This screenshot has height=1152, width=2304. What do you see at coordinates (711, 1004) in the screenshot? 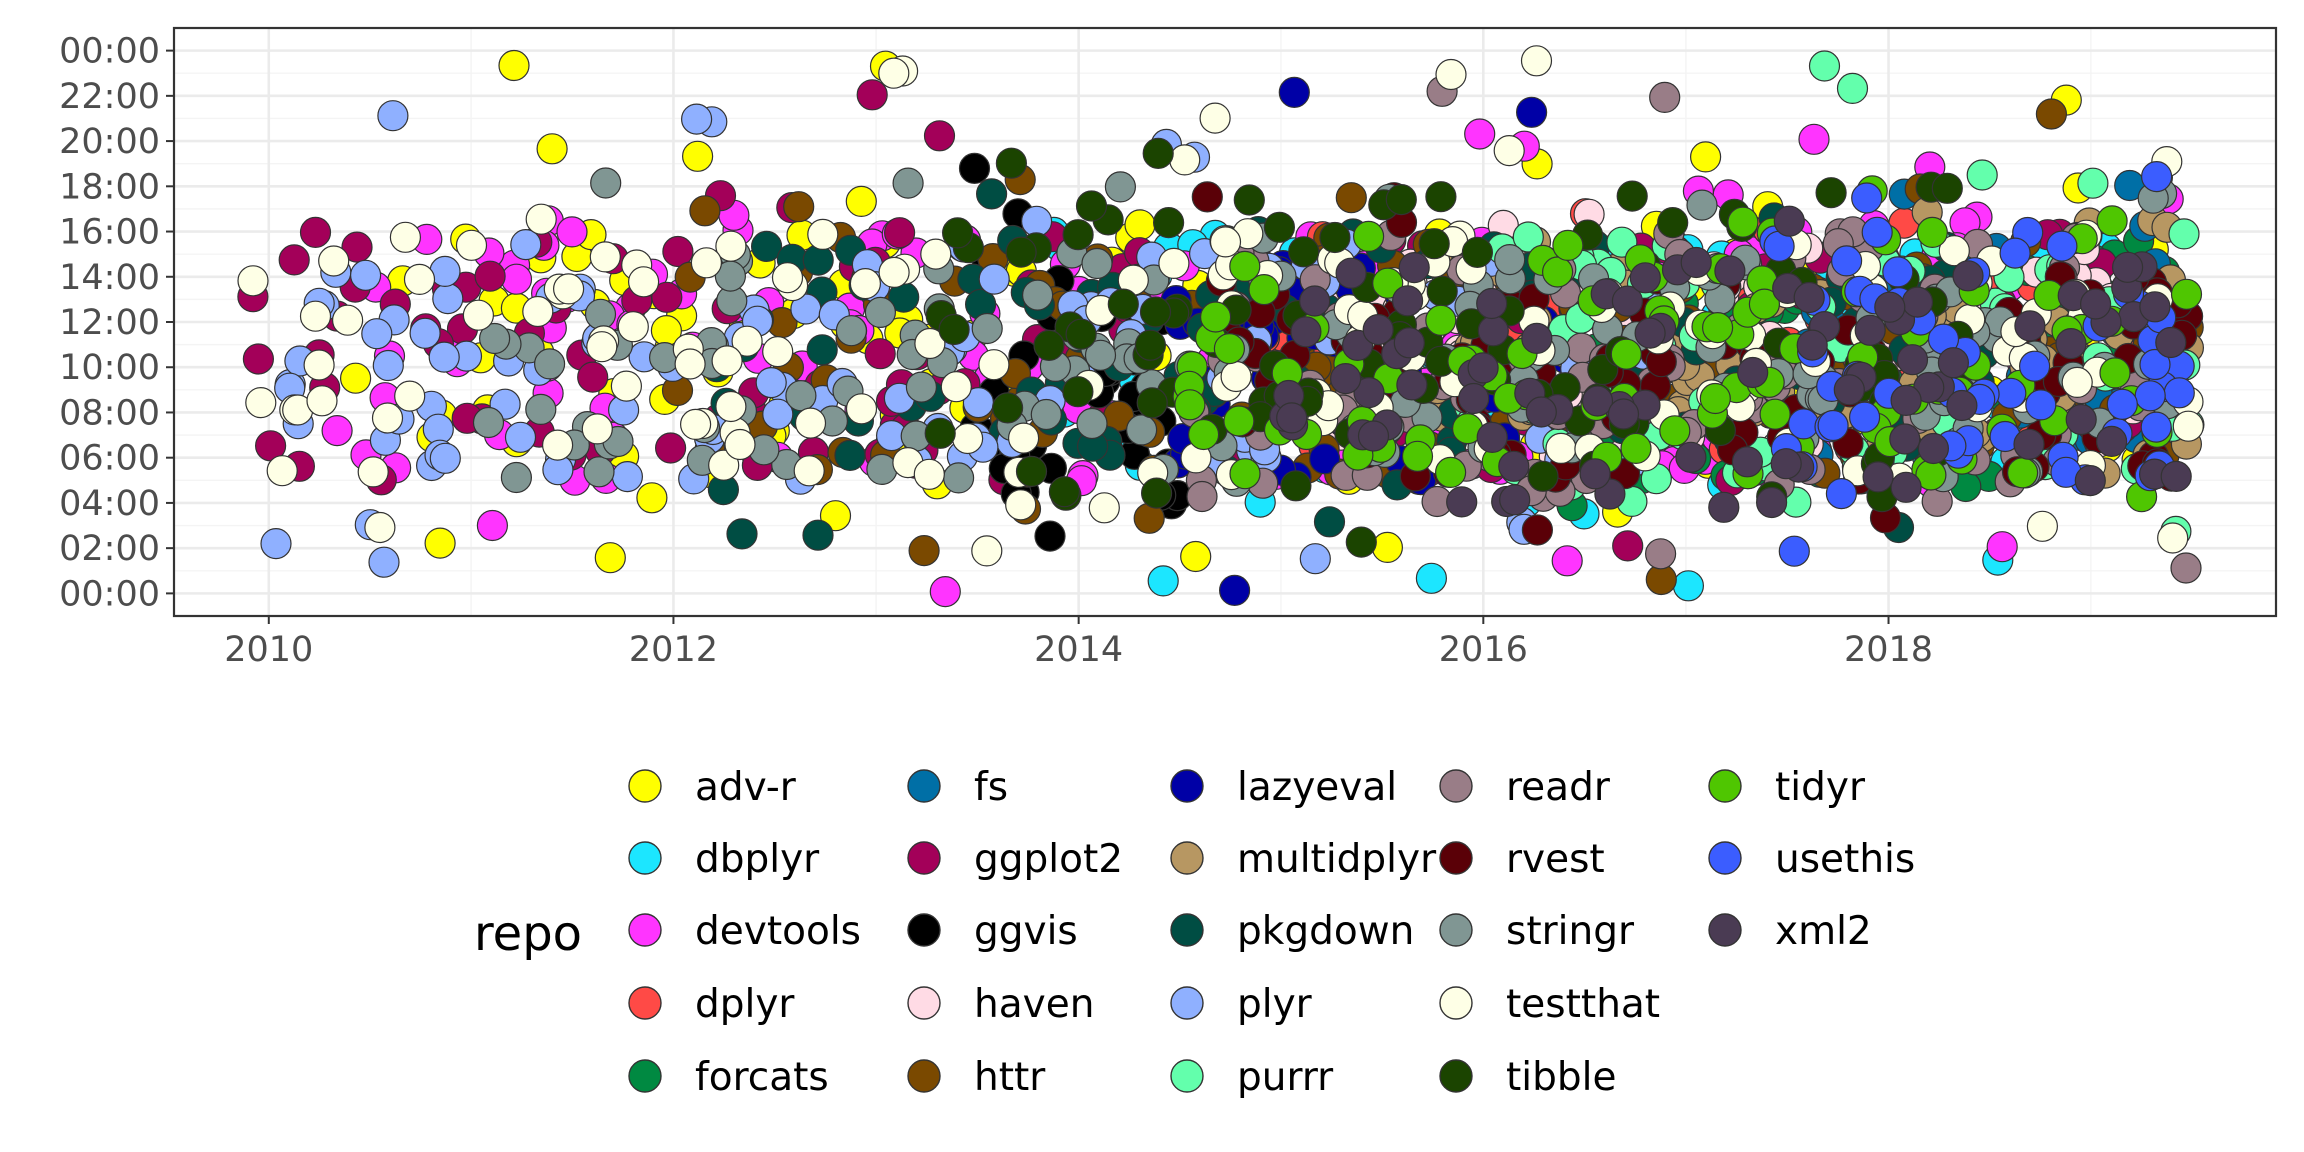
I see `legend-item-dplyr: dplyr` at bounding box center [711, 1004].